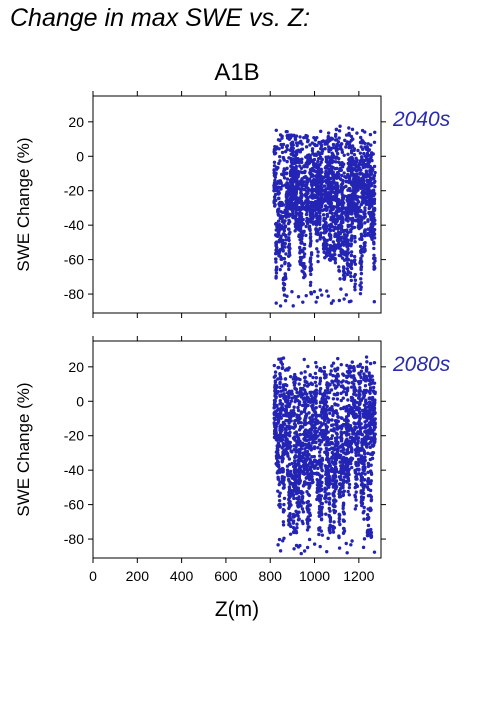 This screenshot has height=709, width=501. Describe the element at coordinates (314, 576) in the screenshot. I see `x-tick-label: 1000` at that location.